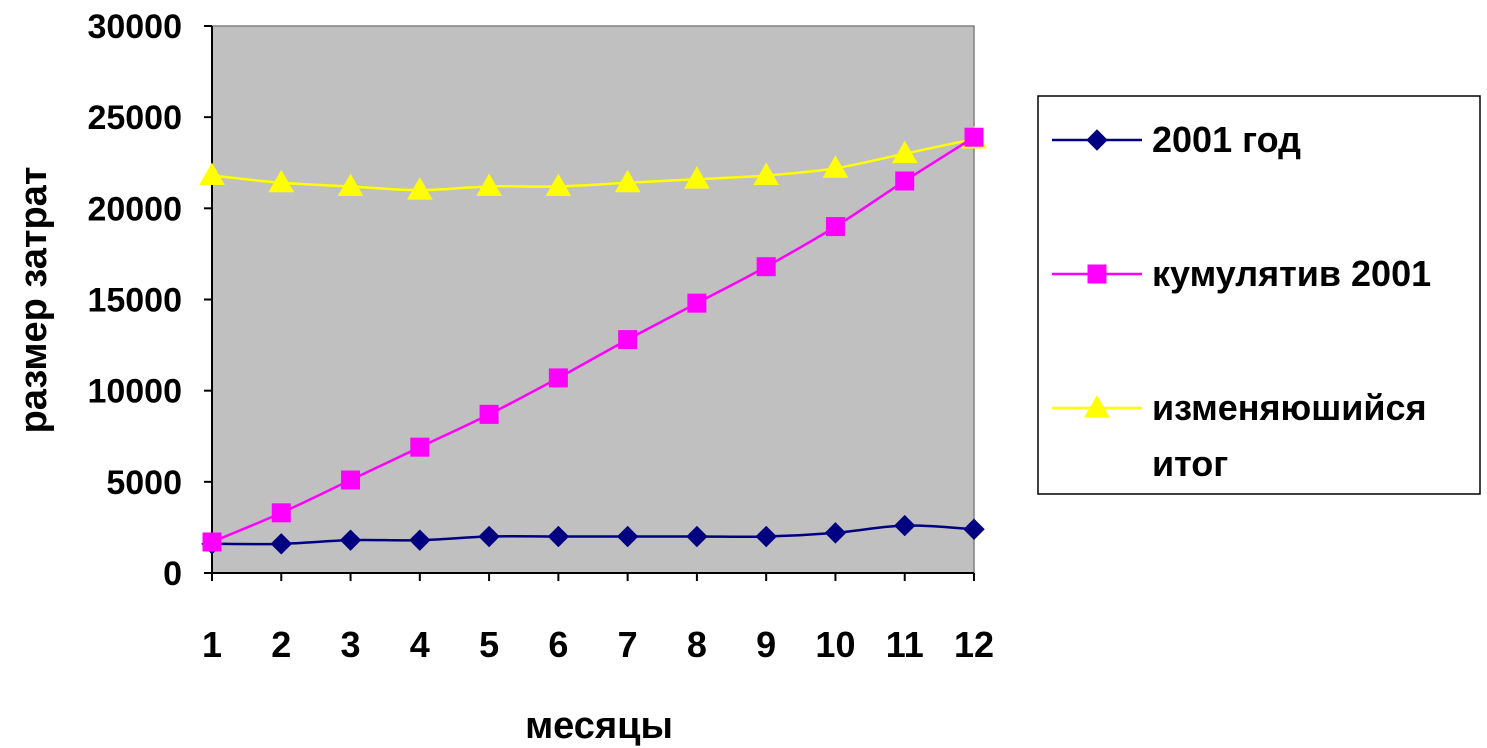 The width and height of the screenshot is (1487, 748). I want to click on x-tick-label: 9, so click(766, 644).